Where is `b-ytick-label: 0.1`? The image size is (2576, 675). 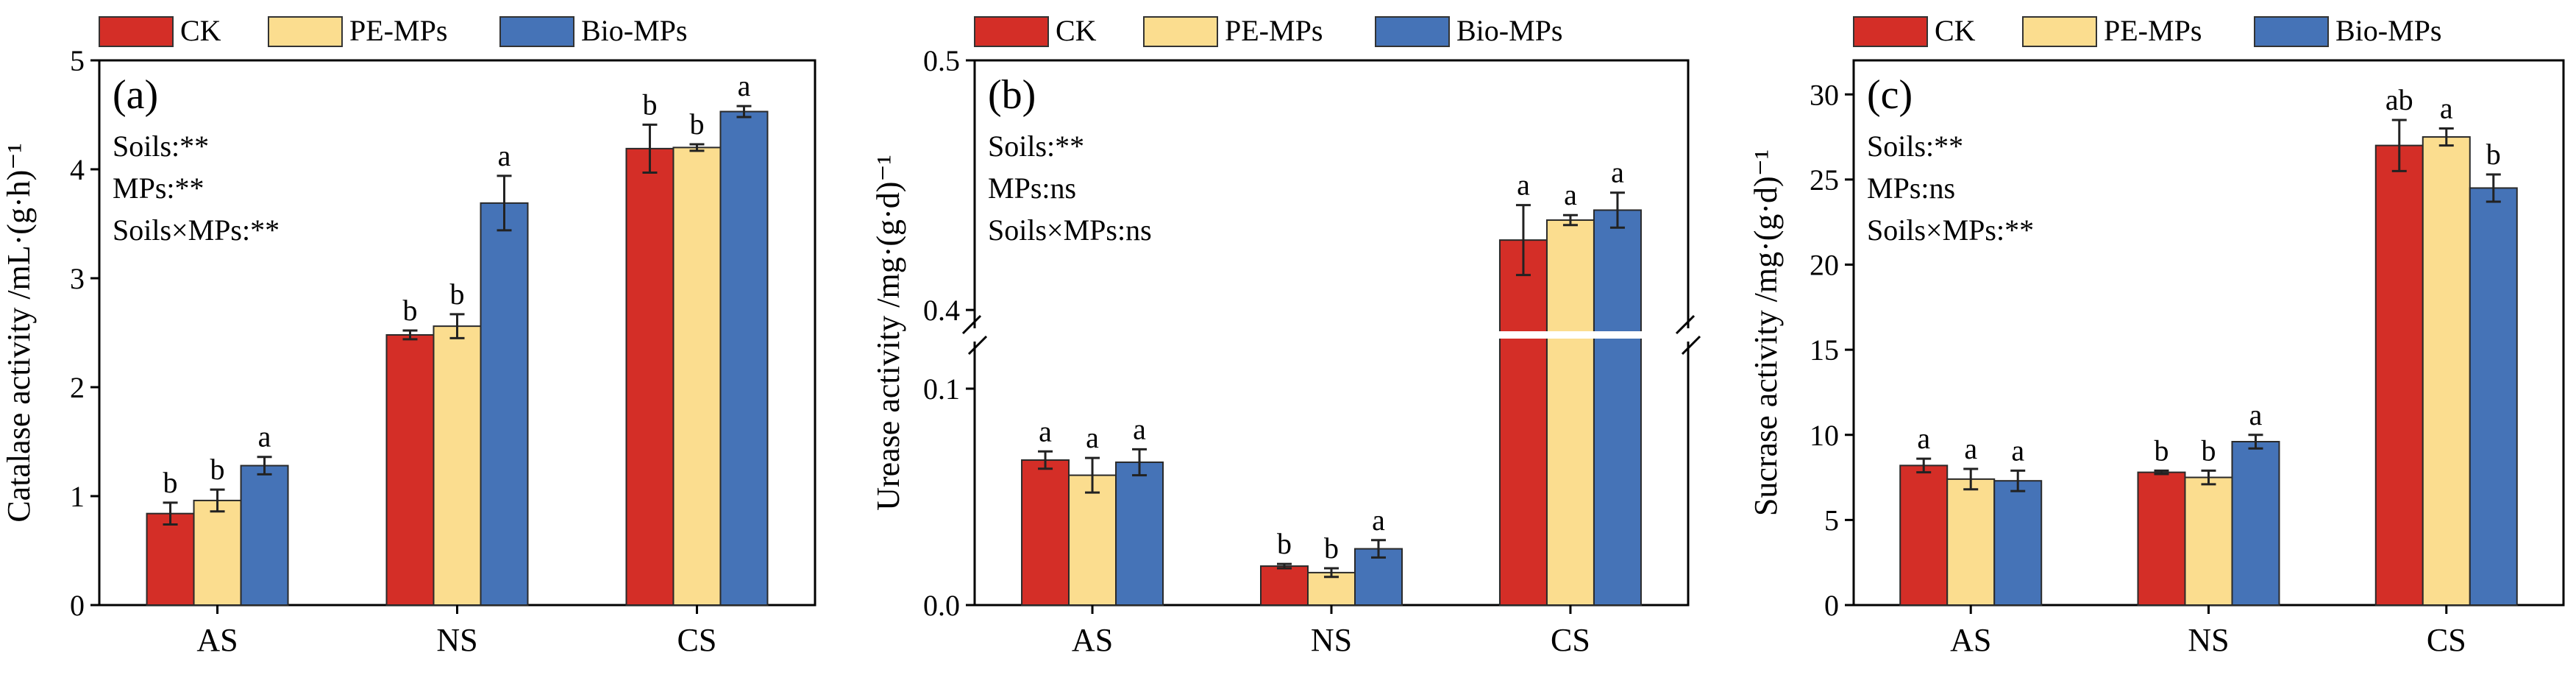 b-ytick-label: 0.1 is located at coordinates (941, 389).